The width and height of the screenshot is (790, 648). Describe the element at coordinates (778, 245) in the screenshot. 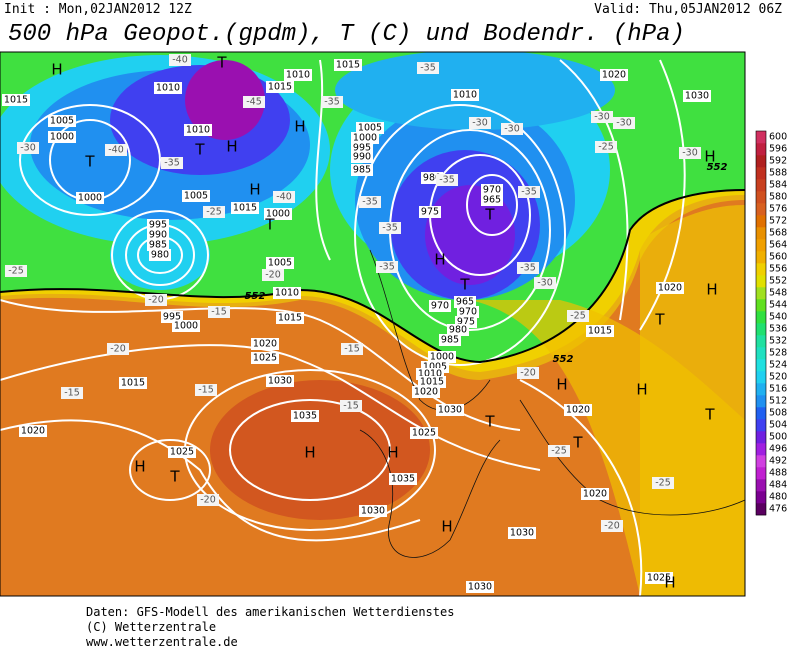

I see `colorbar-label: 564` at that location.